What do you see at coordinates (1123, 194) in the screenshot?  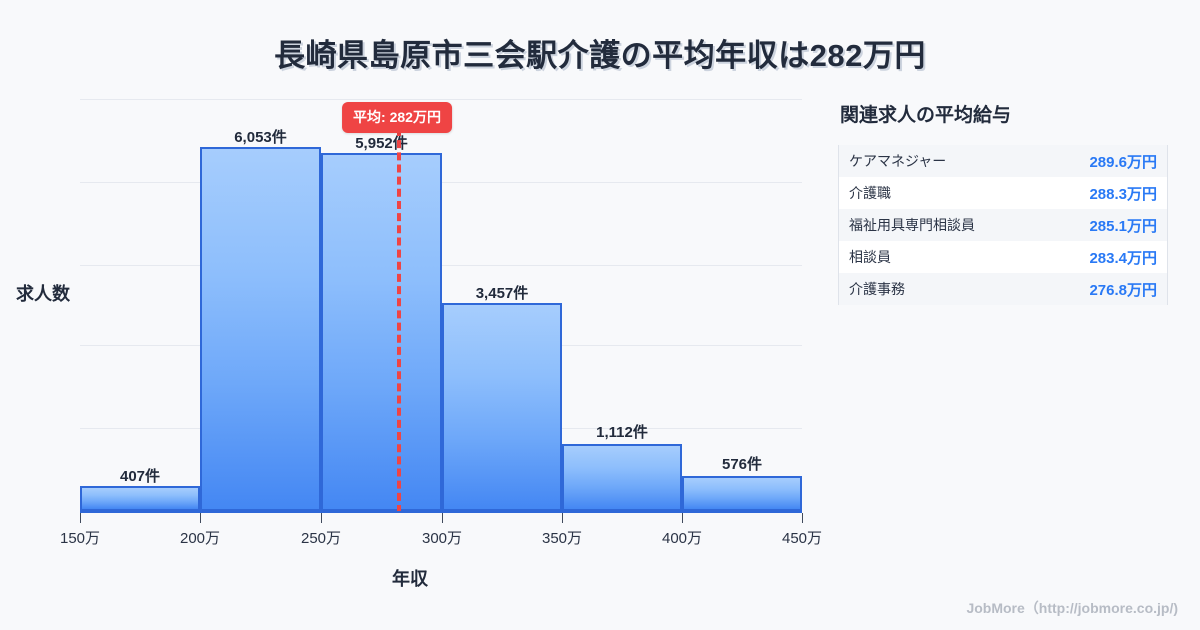 I see `salary-value: 288.3万円` at bounding box center [1123, 194].